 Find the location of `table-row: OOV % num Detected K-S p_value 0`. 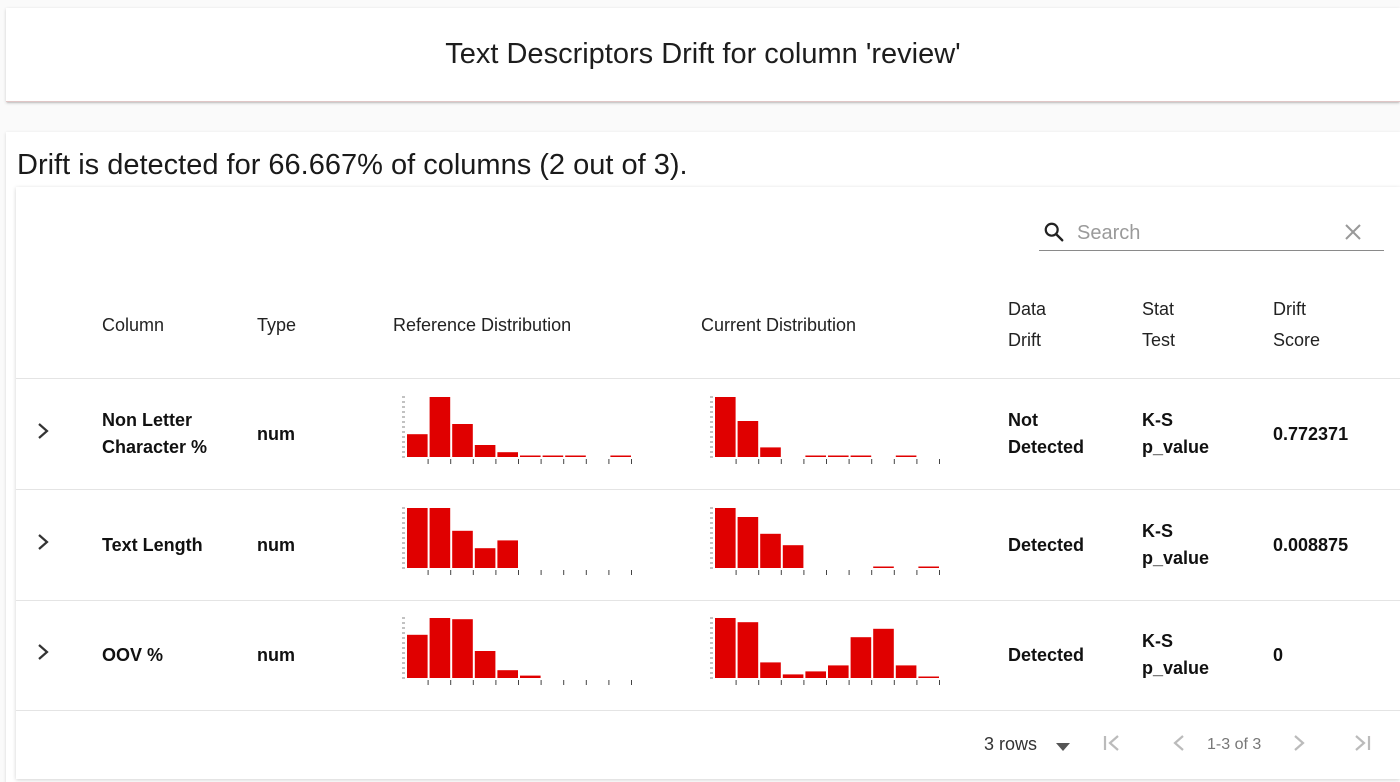

table-row: OOV % num Detected K-S p_value 0 is located at coordinates (708, 655).